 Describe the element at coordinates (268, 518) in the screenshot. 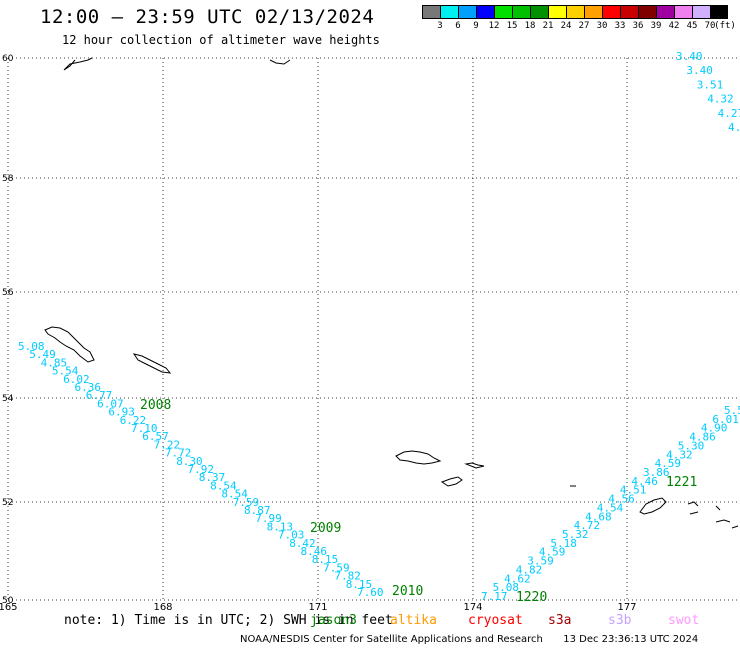

I see `track1-swh-value: 7.99` at that location.